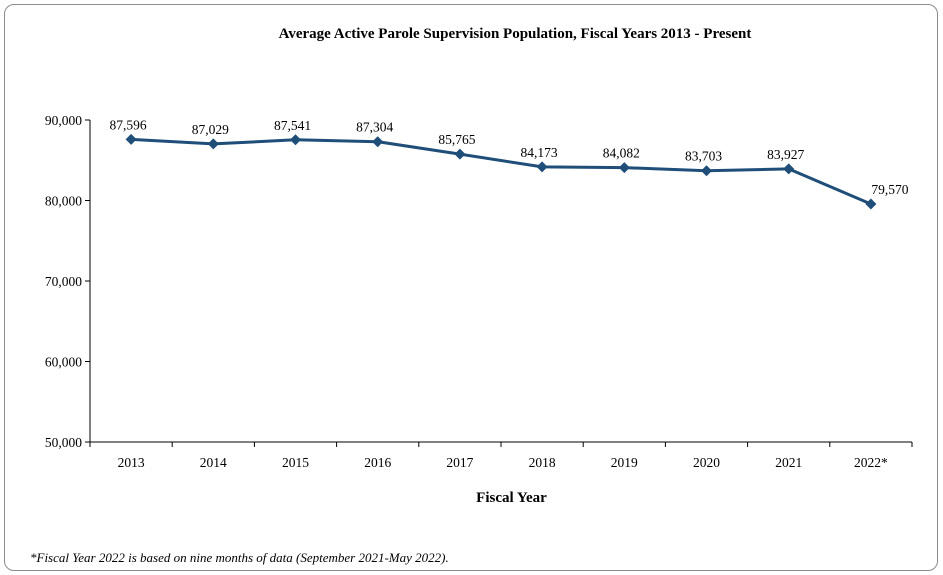 Image resolution: width=943 pixels, height=575 pixels. Describe the element at coordinates (210, 129) in the screenshot. I see `data-label: 87,029` at that location.